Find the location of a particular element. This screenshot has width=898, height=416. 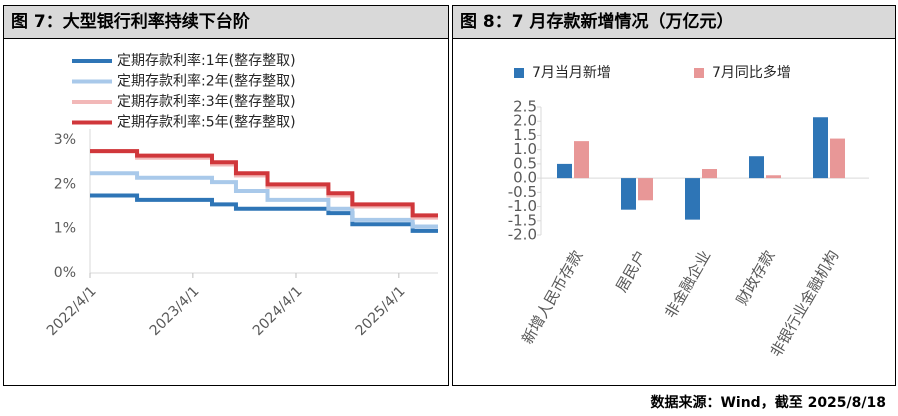

x-tick-label: 财政存款 is located at coordinates (756, 277).